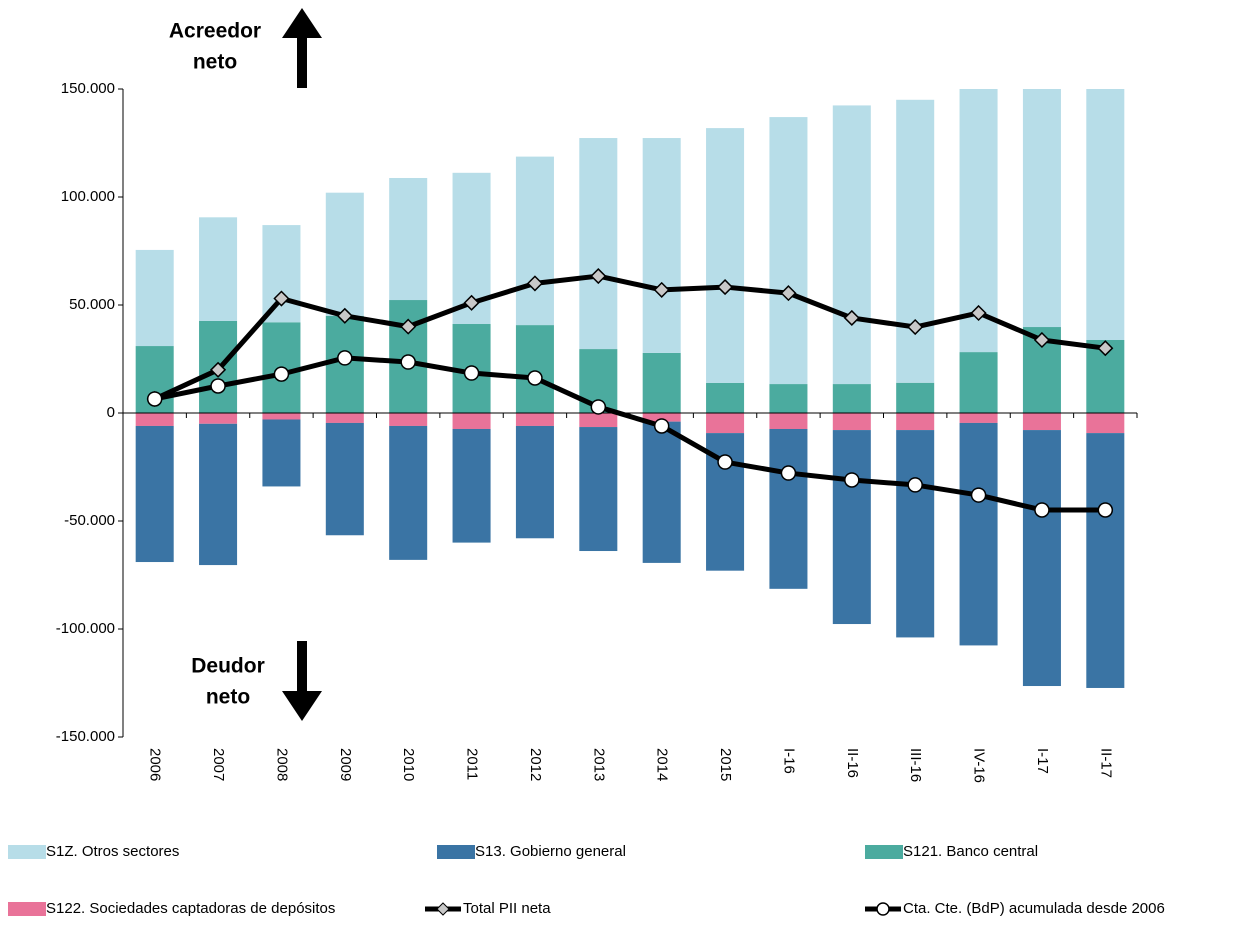  I want to click on annotation: Deudor, so click(228, 666).